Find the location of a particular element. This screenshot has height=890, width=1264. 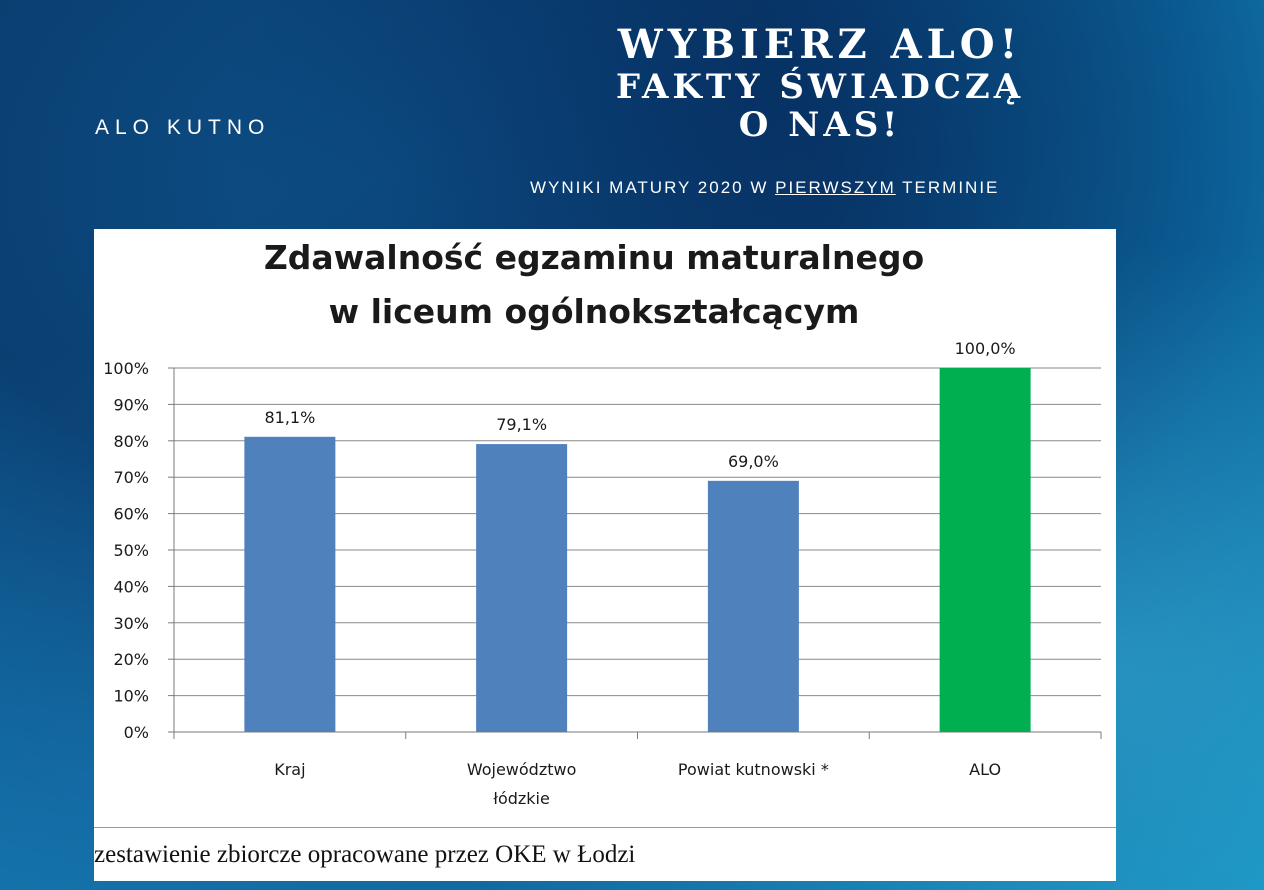

category-label: Województwo is located at coordinates (522, 769).